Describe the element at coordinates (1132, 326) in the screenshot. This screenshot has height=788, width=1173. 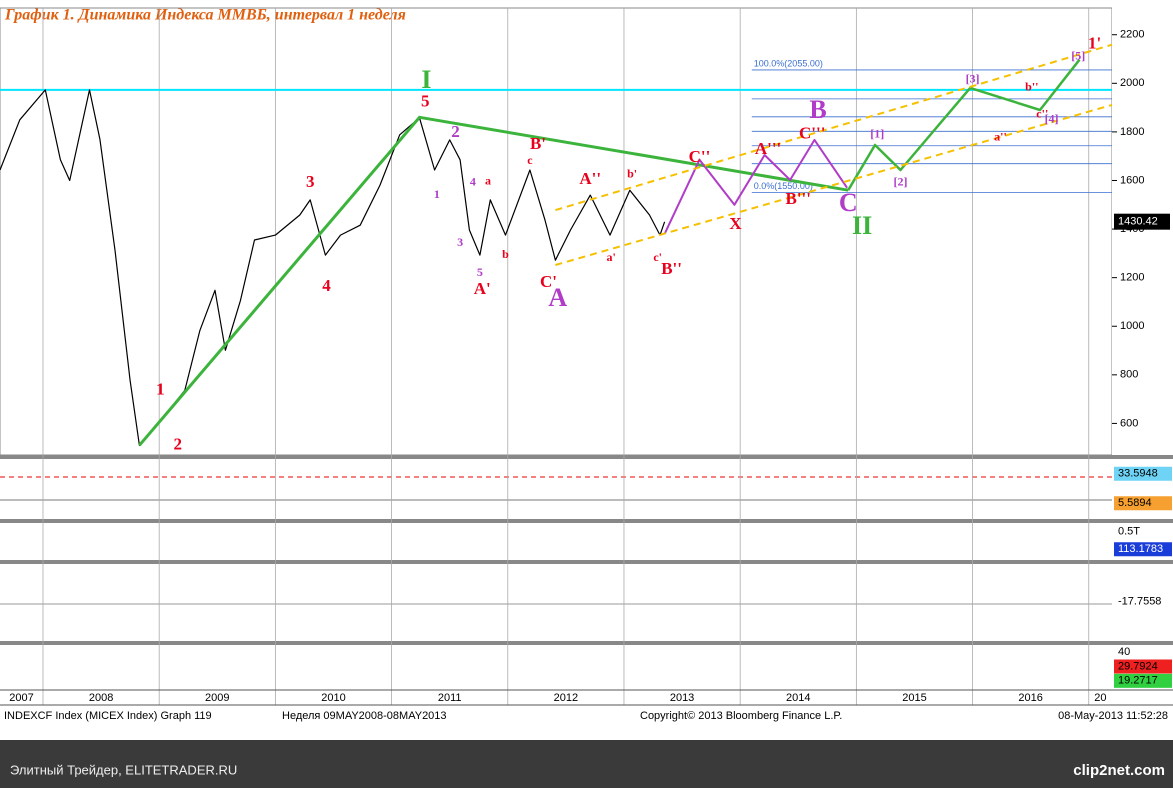
I see `y-tick-label: 1000` at that location.